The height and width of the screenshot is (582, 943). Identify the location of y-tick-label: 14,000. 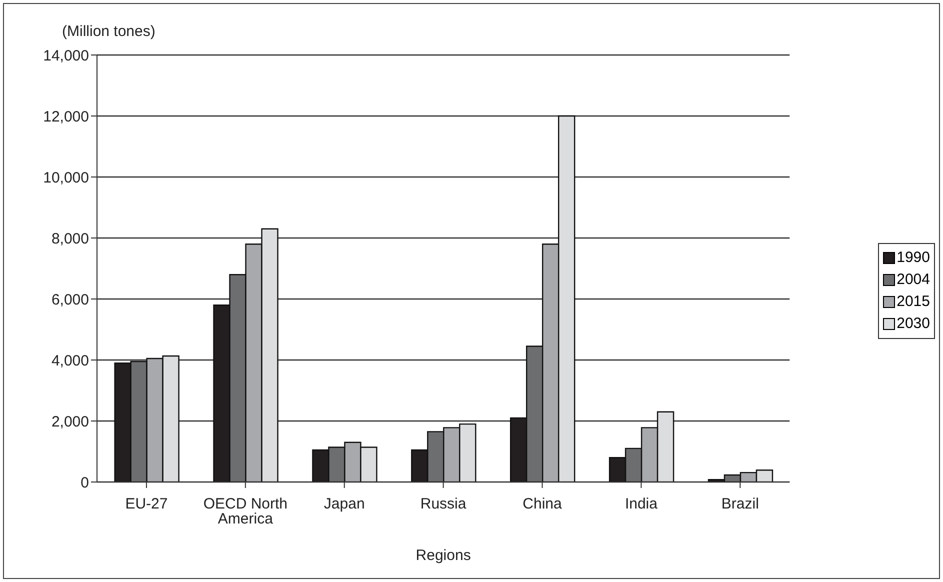
(66, 55).